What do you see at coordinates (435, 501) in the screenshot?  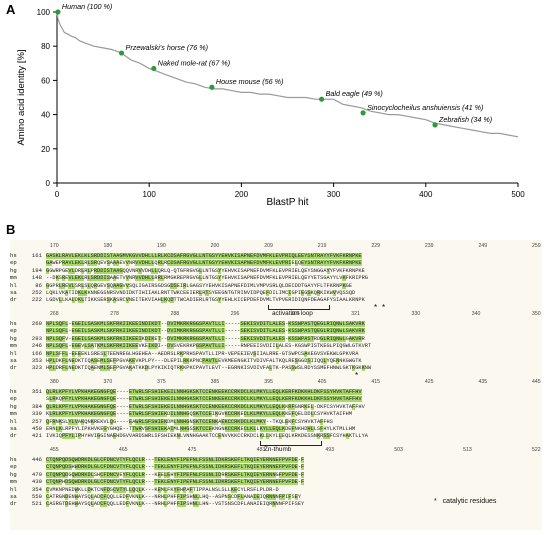 I see `legend-star: *` at bounding box center [435, 501].